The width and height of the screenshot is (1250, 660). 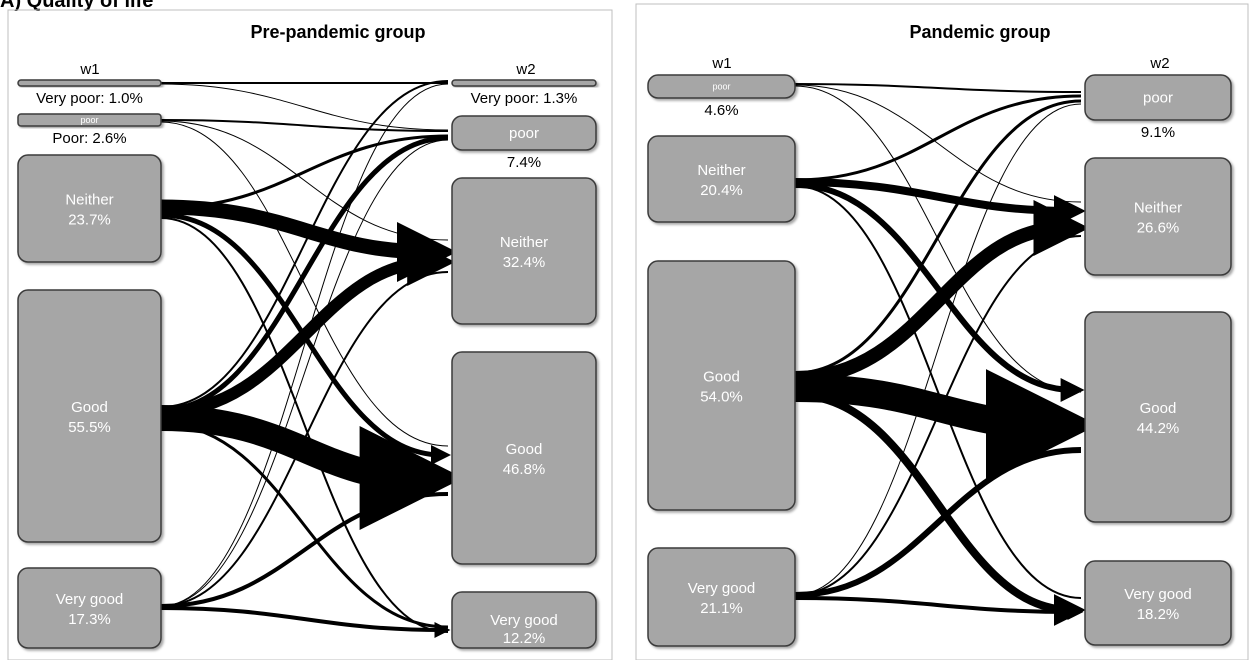 I want to click on node-pct-pre-right-vg: 12.2%, so click(x=524, y=638).